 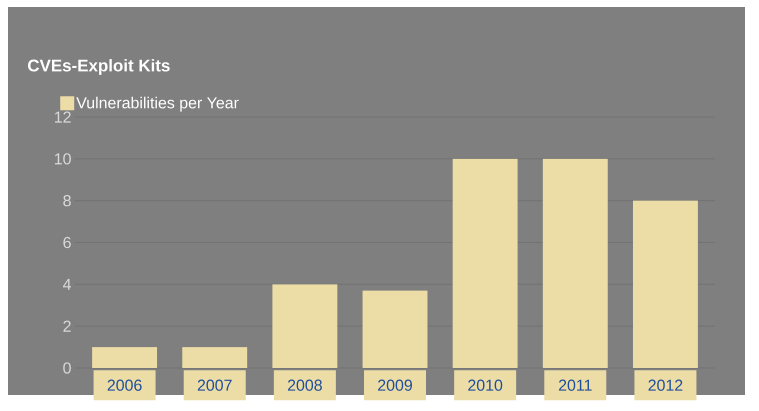 What do you see at coordinates (67, 200) in the screenshot?
I see `y-tick-label: 8` at bounding box center [67, 200].